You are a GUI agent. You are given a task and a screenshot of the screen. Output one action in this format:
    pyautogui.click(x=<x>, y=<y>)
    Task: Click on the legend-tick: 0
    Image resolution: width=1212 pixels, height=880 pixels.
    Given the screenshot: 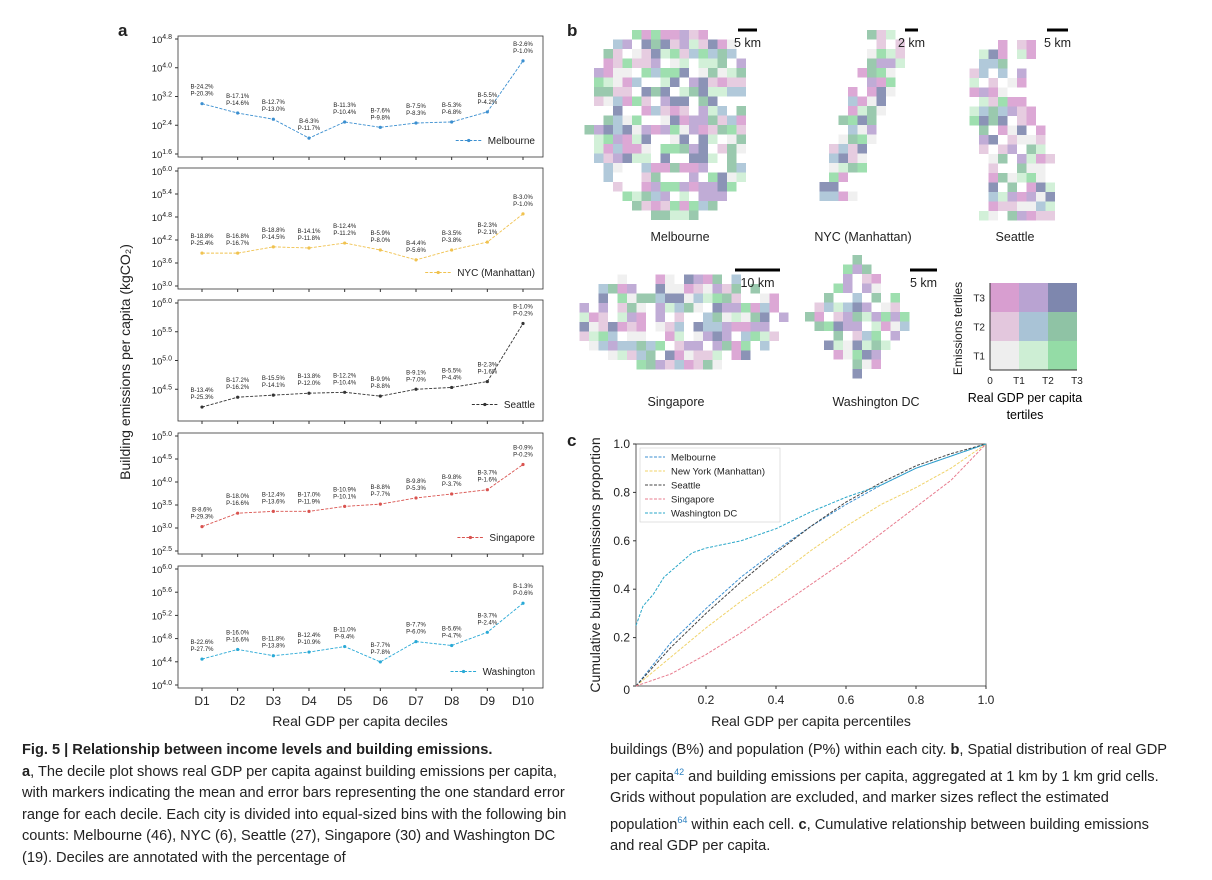 What is the action you would take?
    pyautogui.click(x=990, y=381)
    